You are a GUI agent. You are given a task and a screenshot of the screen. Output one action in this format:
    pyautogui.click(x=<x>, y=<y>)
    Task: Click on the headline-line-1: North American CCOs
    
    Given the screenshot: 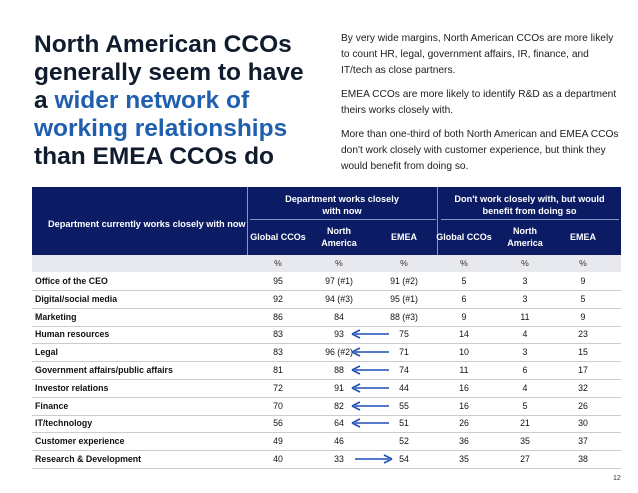 What is the action you would take?
    pyautogui.click(x=163, y=44)
    